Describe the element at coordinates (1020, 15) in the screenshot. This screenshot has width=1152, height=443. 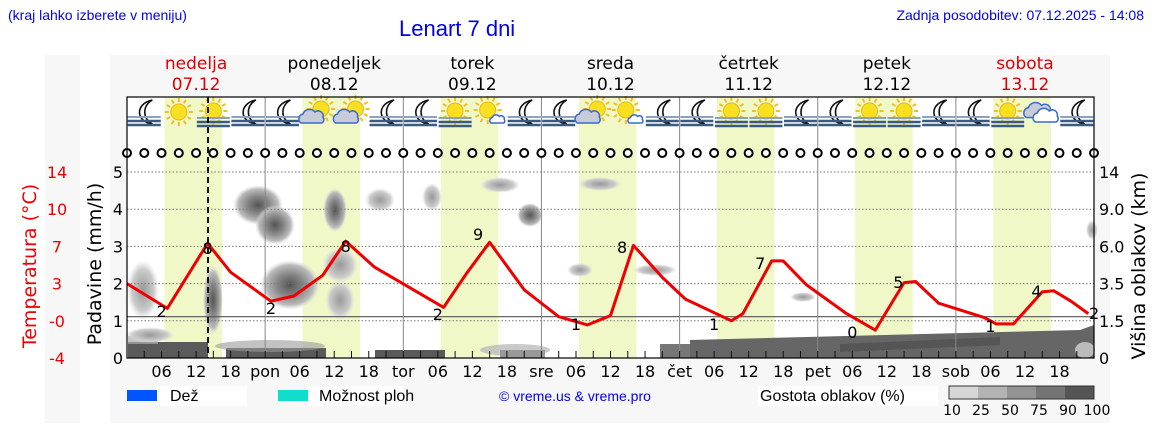
I see `last-update: Zadnja posodobitev: 07.12.2025 - 14:08` at that location.